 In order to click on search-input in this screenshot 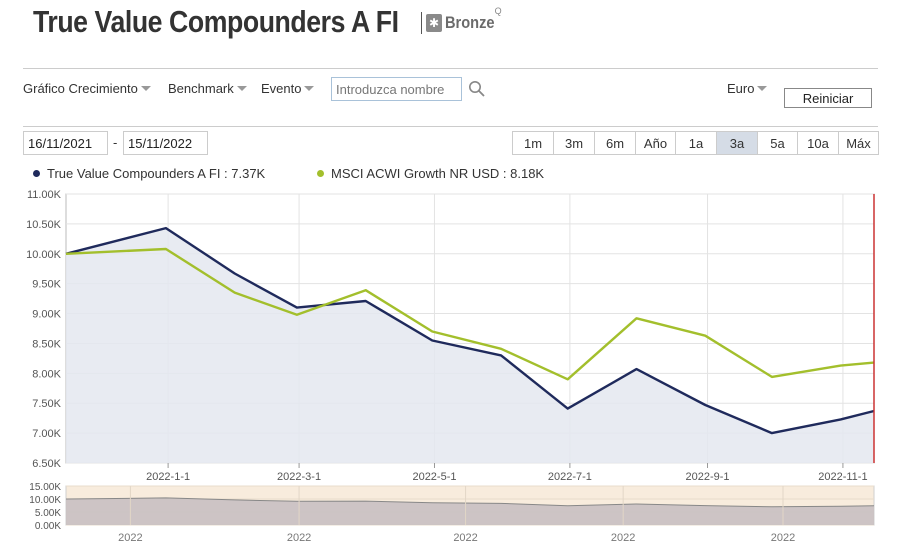, I will do `click(396, 89)`.